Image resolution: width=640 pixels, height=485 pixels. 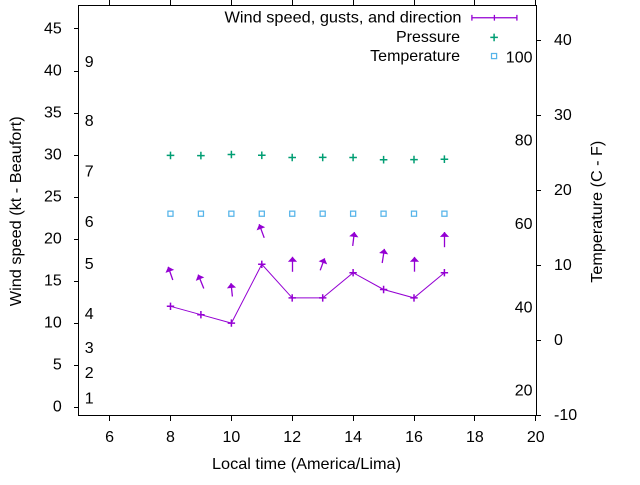 I want to click on svg-text: 35, so click(x=53, y=113).